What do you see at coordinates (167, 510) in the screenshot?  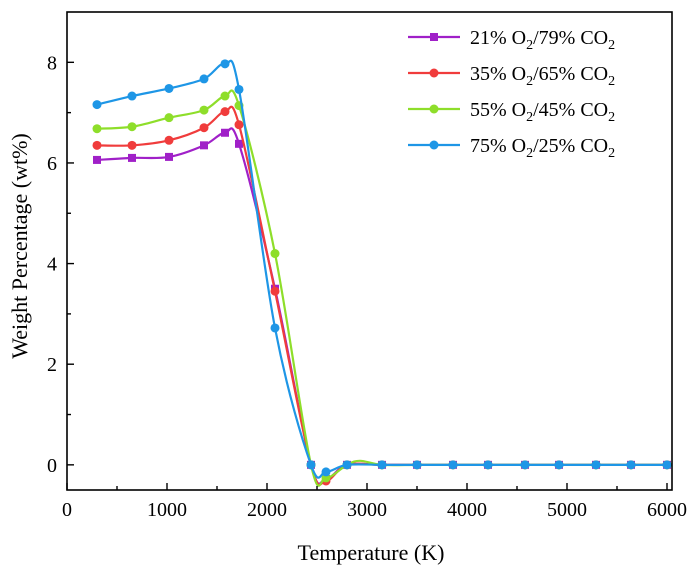 I see `x-tick-label: 1000` at bounding box center [167, 510].